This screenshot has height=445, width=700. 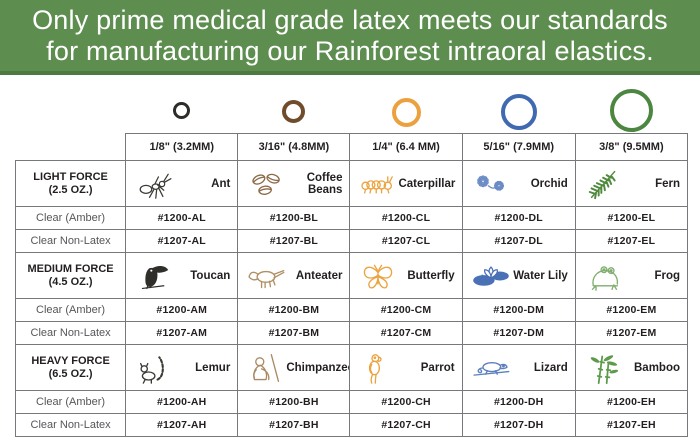 What do you see at coordinates (70, 268) in the screenshot?
I see `force-title: MEDIUM FORCE` at bounding box center [70, 268].